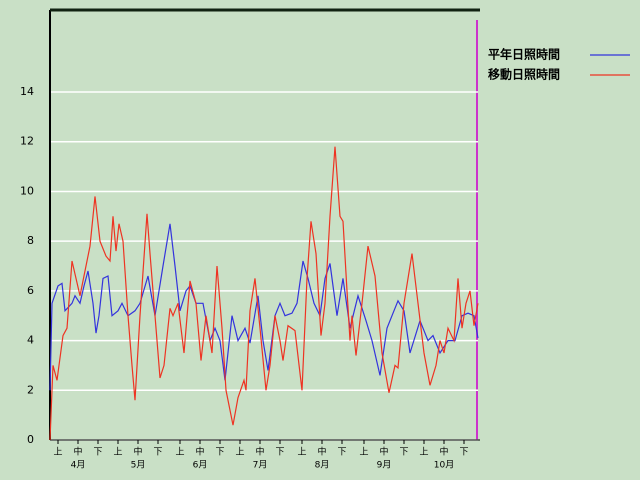  Describe the element at coordinates (260, 465) in the screenshot. I see `month-label: 7月` at that location.